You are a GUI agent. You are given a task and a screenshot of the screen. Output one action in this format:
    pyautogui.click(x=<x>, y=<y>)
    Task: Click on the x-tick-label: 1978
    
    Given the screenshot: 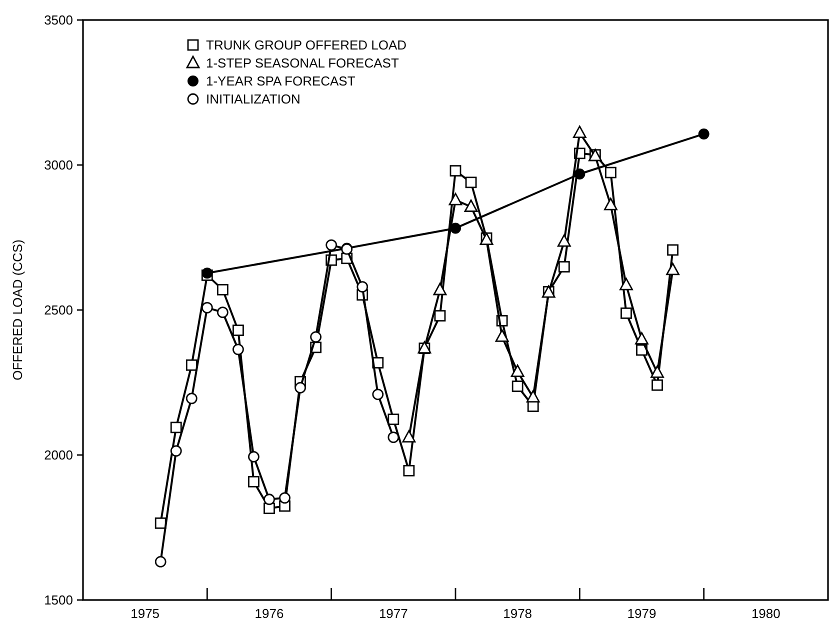 What is the action you would take?
    pyautogui.click(x=517, y=612)
    